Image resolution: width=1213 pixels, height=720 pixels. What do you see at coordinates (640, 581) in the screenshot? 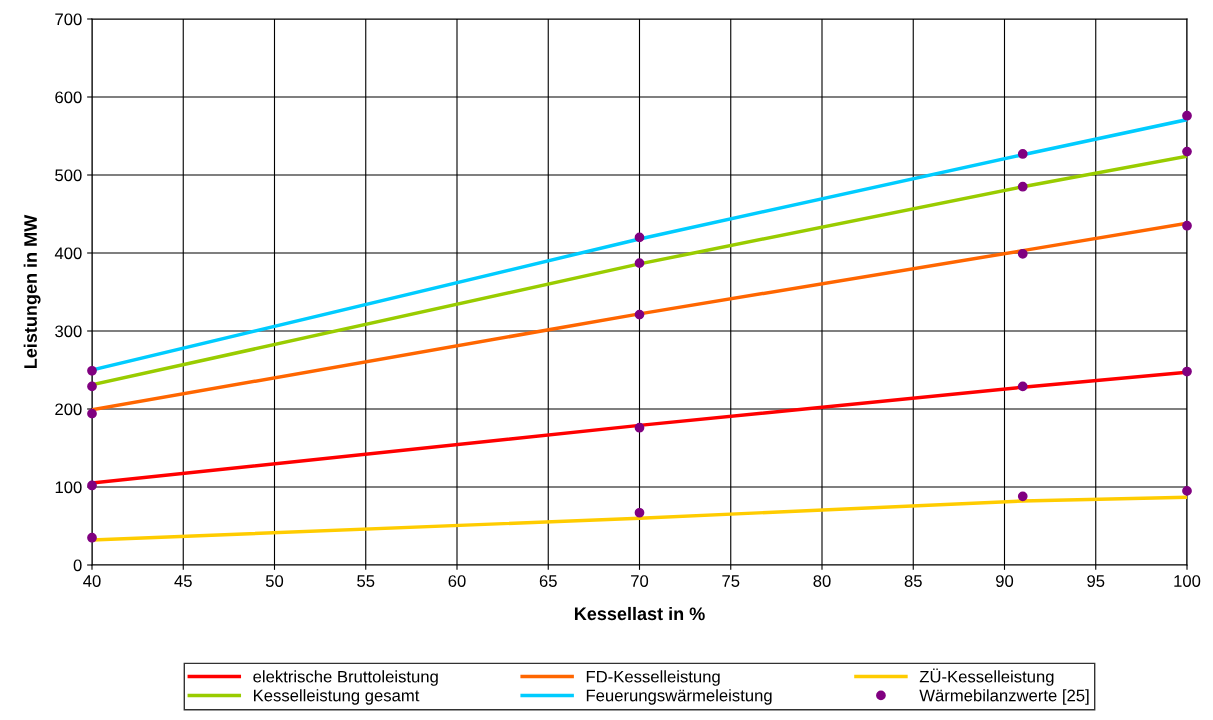
I see `x-tick-label: 70` at bounding box center [640, 581].